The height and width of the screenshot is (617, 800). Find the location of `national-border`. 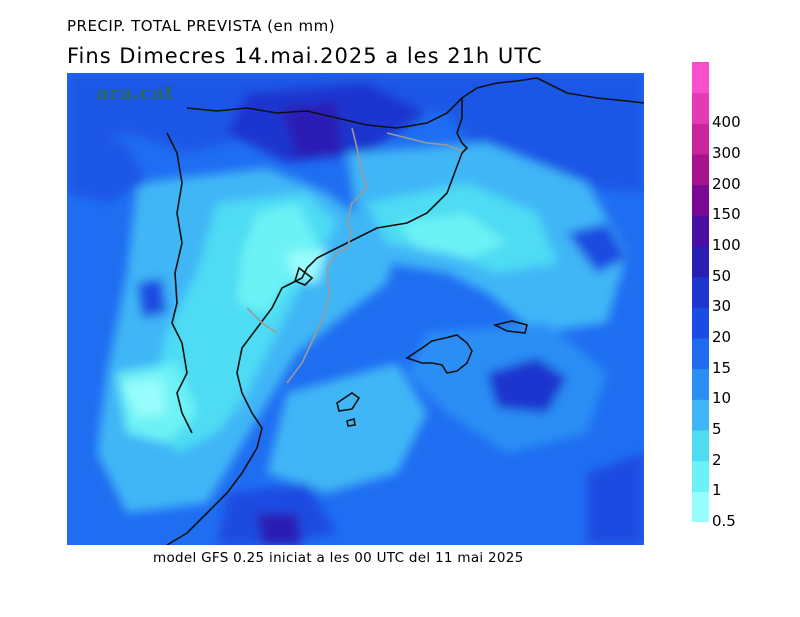

national-border is located at coordinates (354, 255).